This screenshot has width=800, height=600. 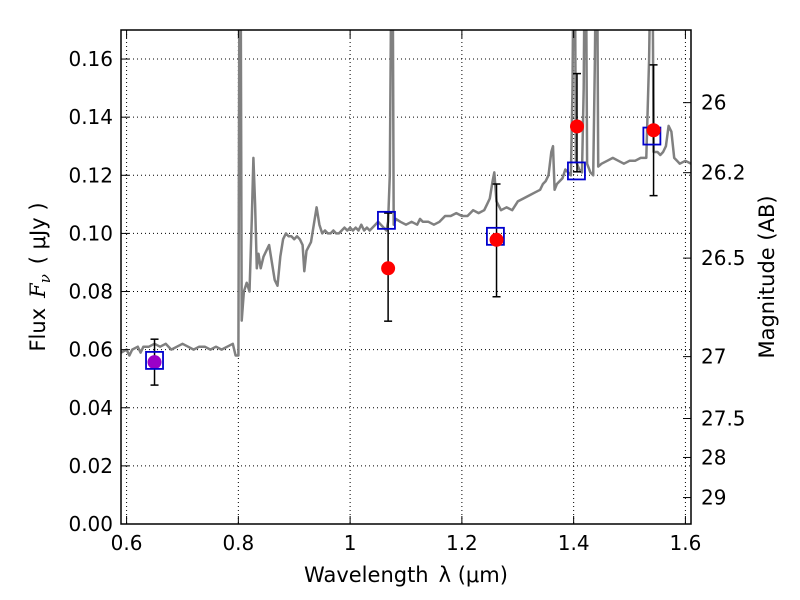 I want to click on x-tick-label: 0.6, so click(x=127, y=543).